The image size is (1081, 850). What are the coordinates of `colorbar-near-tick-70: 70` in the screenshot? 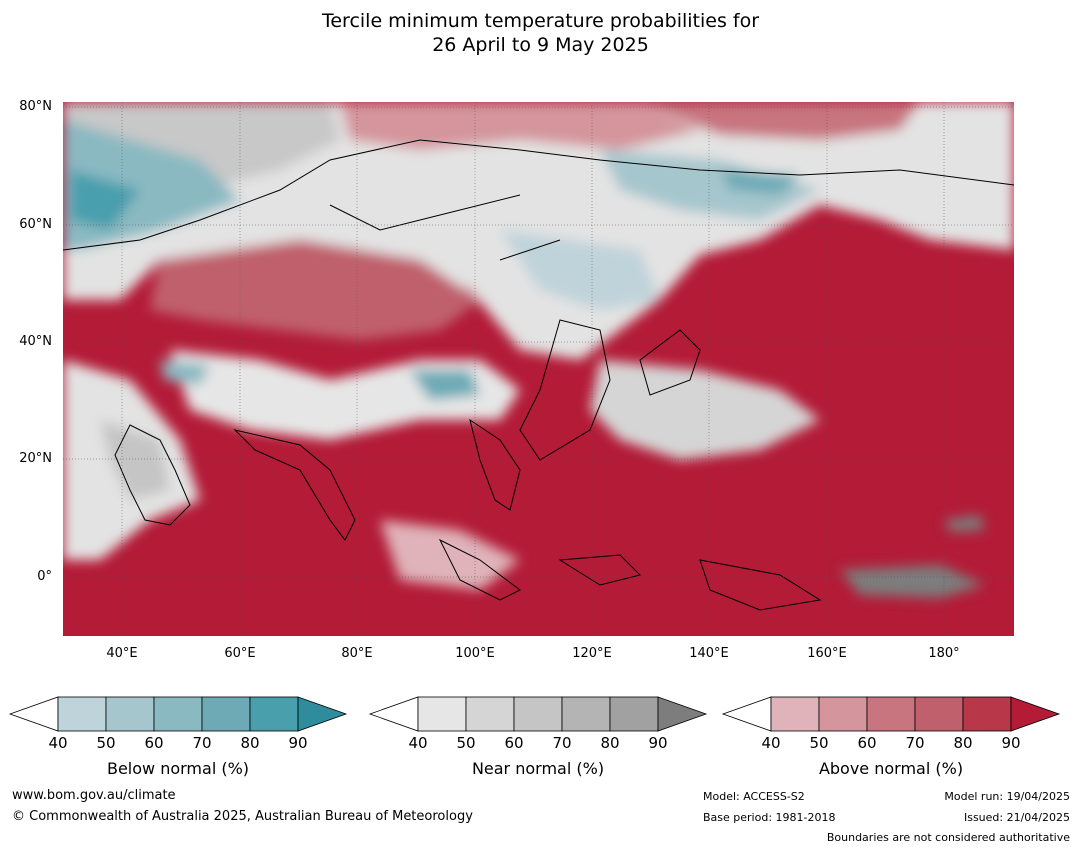 It's located at (561, 743).